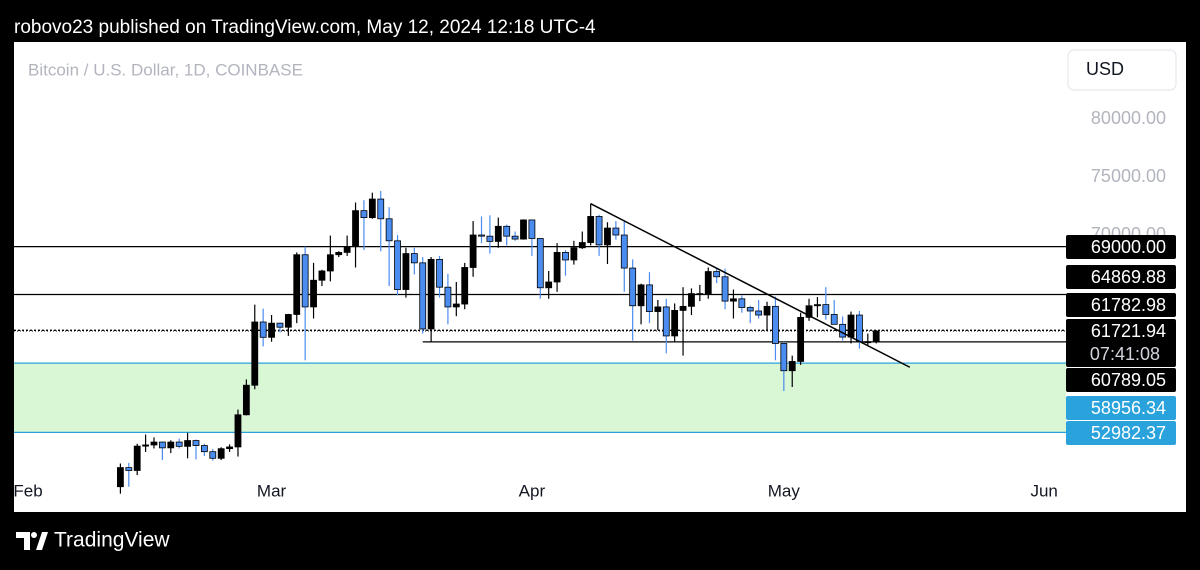 The image size is (1200, 570). I want to click on x-tick-label: Feb, so click(27, 490).